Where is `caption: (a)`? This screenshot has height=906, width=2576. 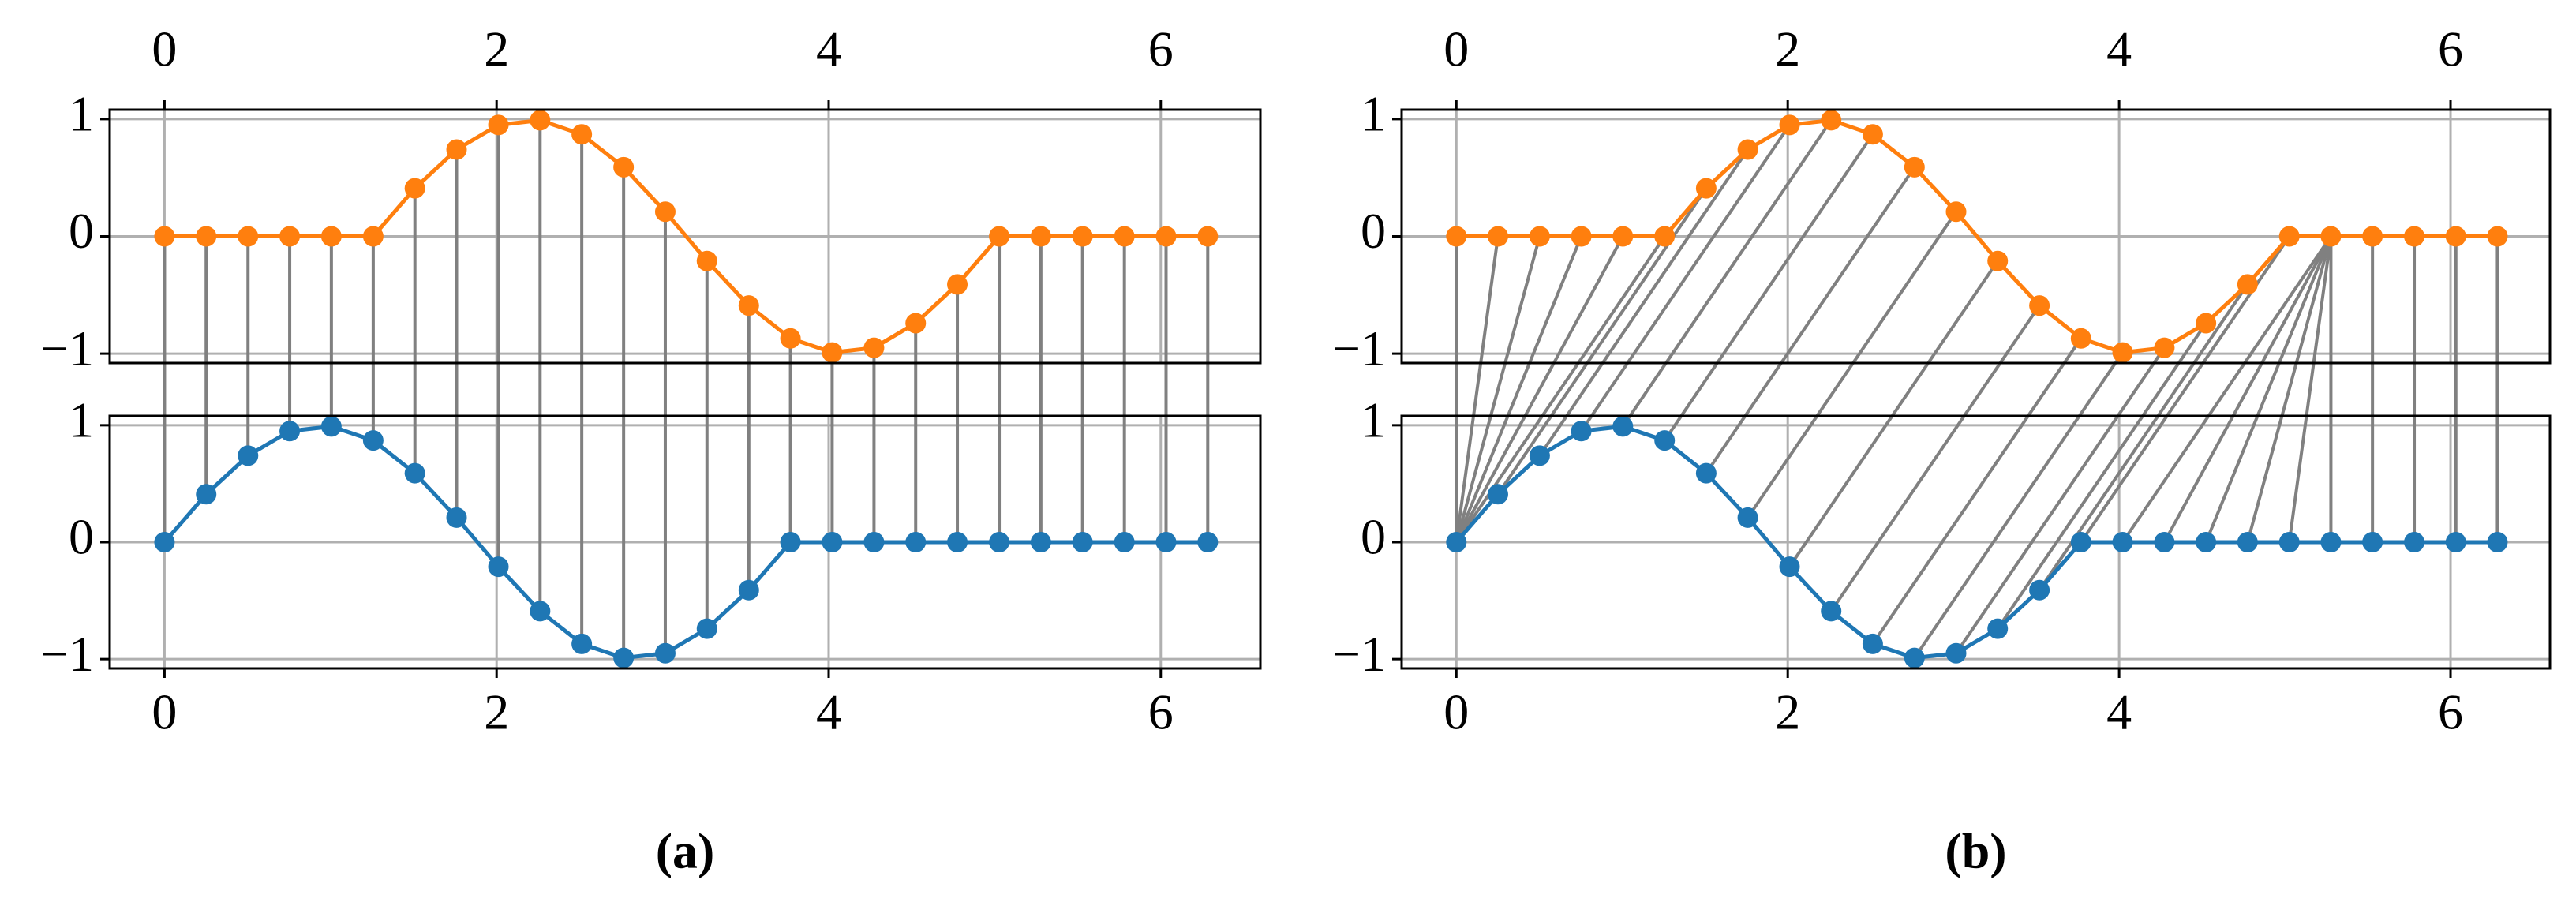 caption: (a) is located at coordinates (685, 851).